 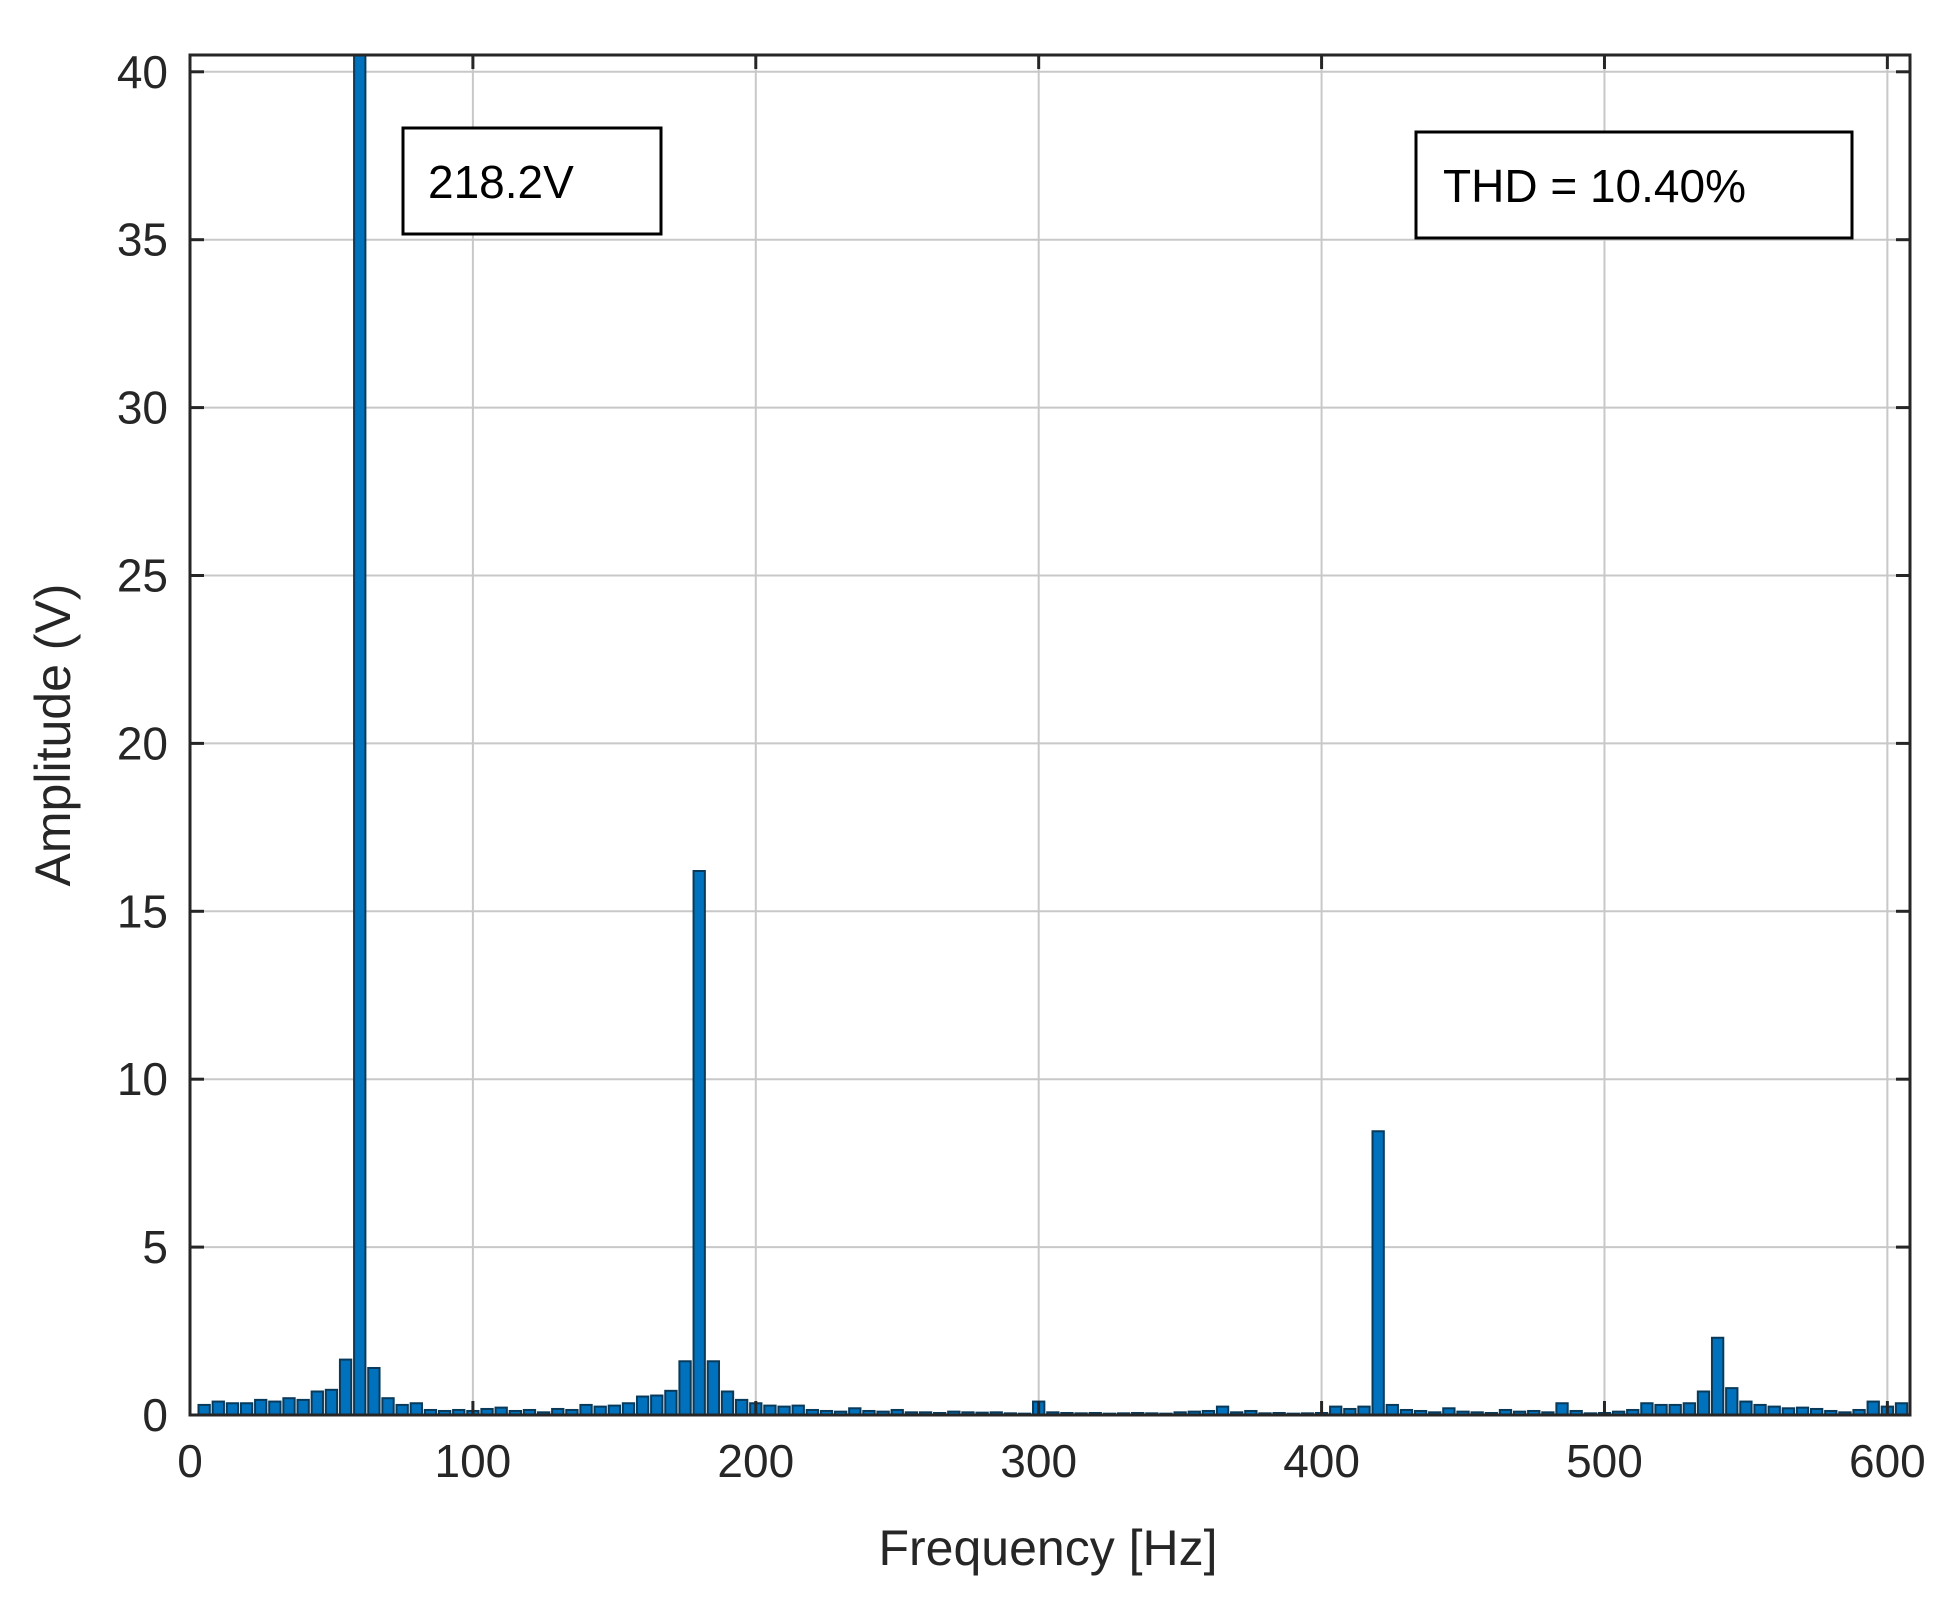 What do you see at coordinates (218, 1408) in the screenshot?
I see `bar-10hz` at bounding box center [218, 1408].